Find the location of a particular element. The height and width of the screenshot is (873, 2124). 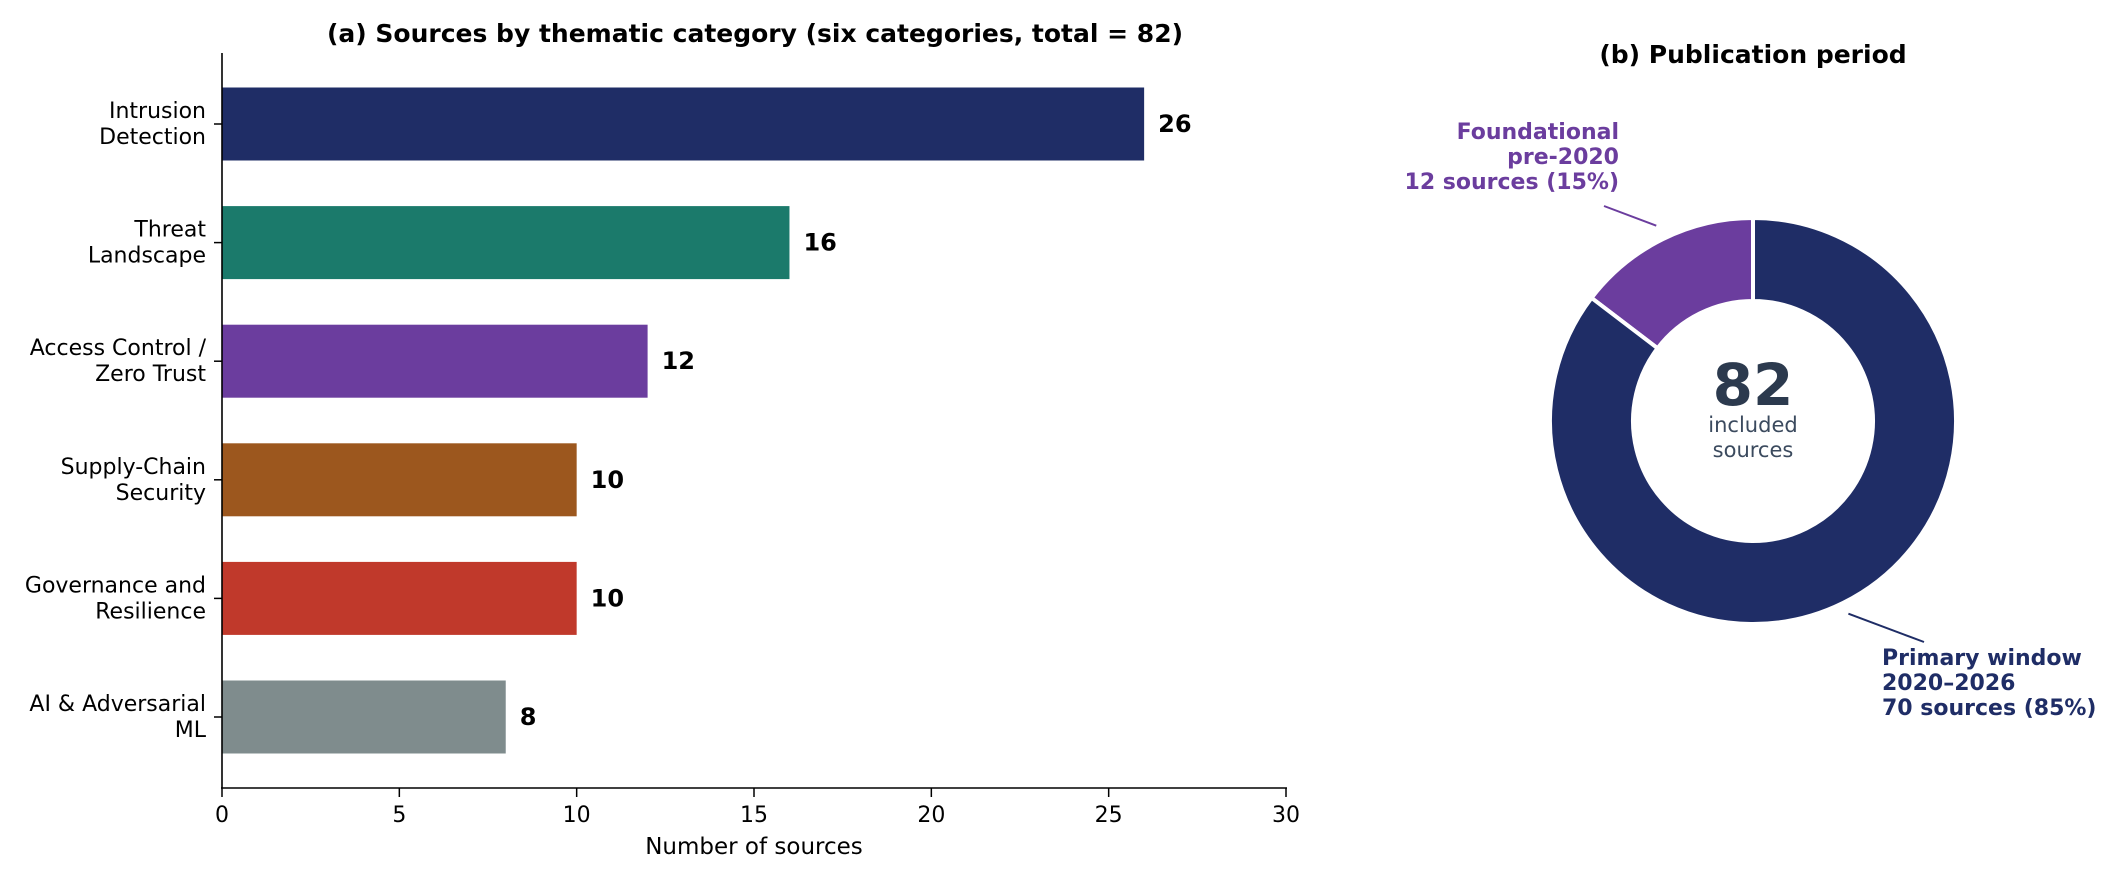

bar-value-label: 26 is located at coordinates (1174, 124).